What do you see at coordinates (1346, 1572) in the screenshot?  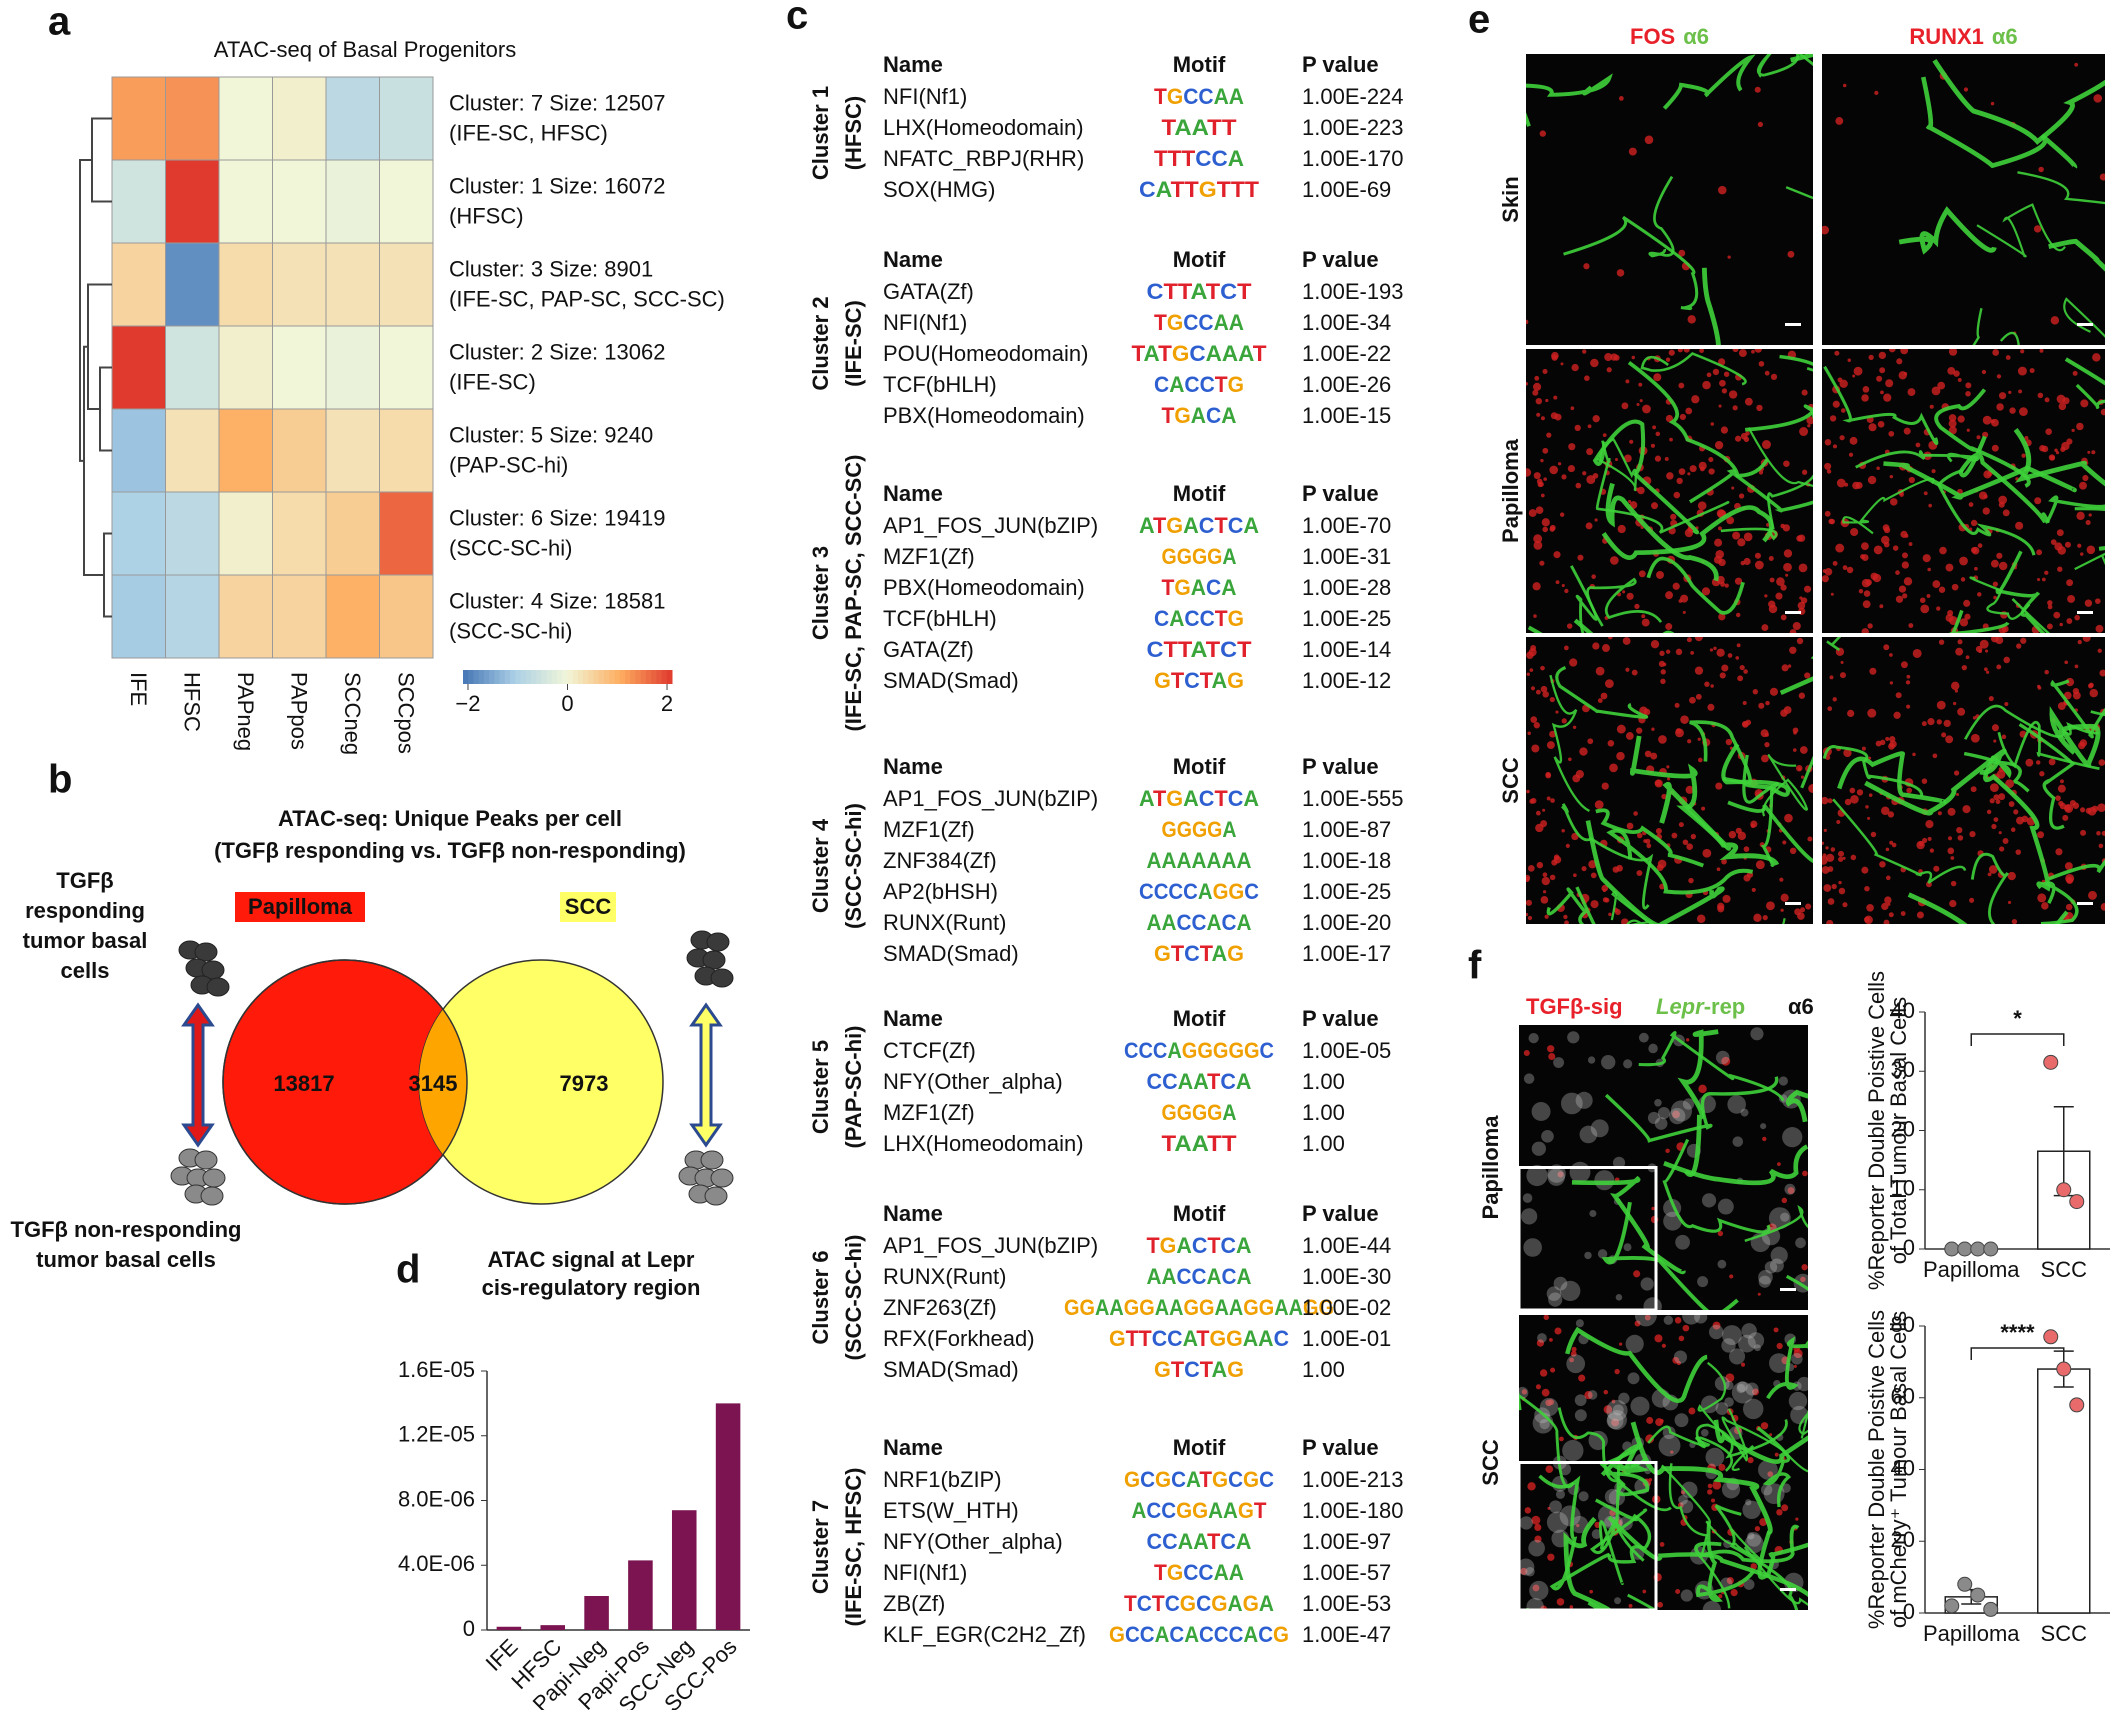 I see `p-value: 1.00E-57` at bounding box center [1346, 1572].